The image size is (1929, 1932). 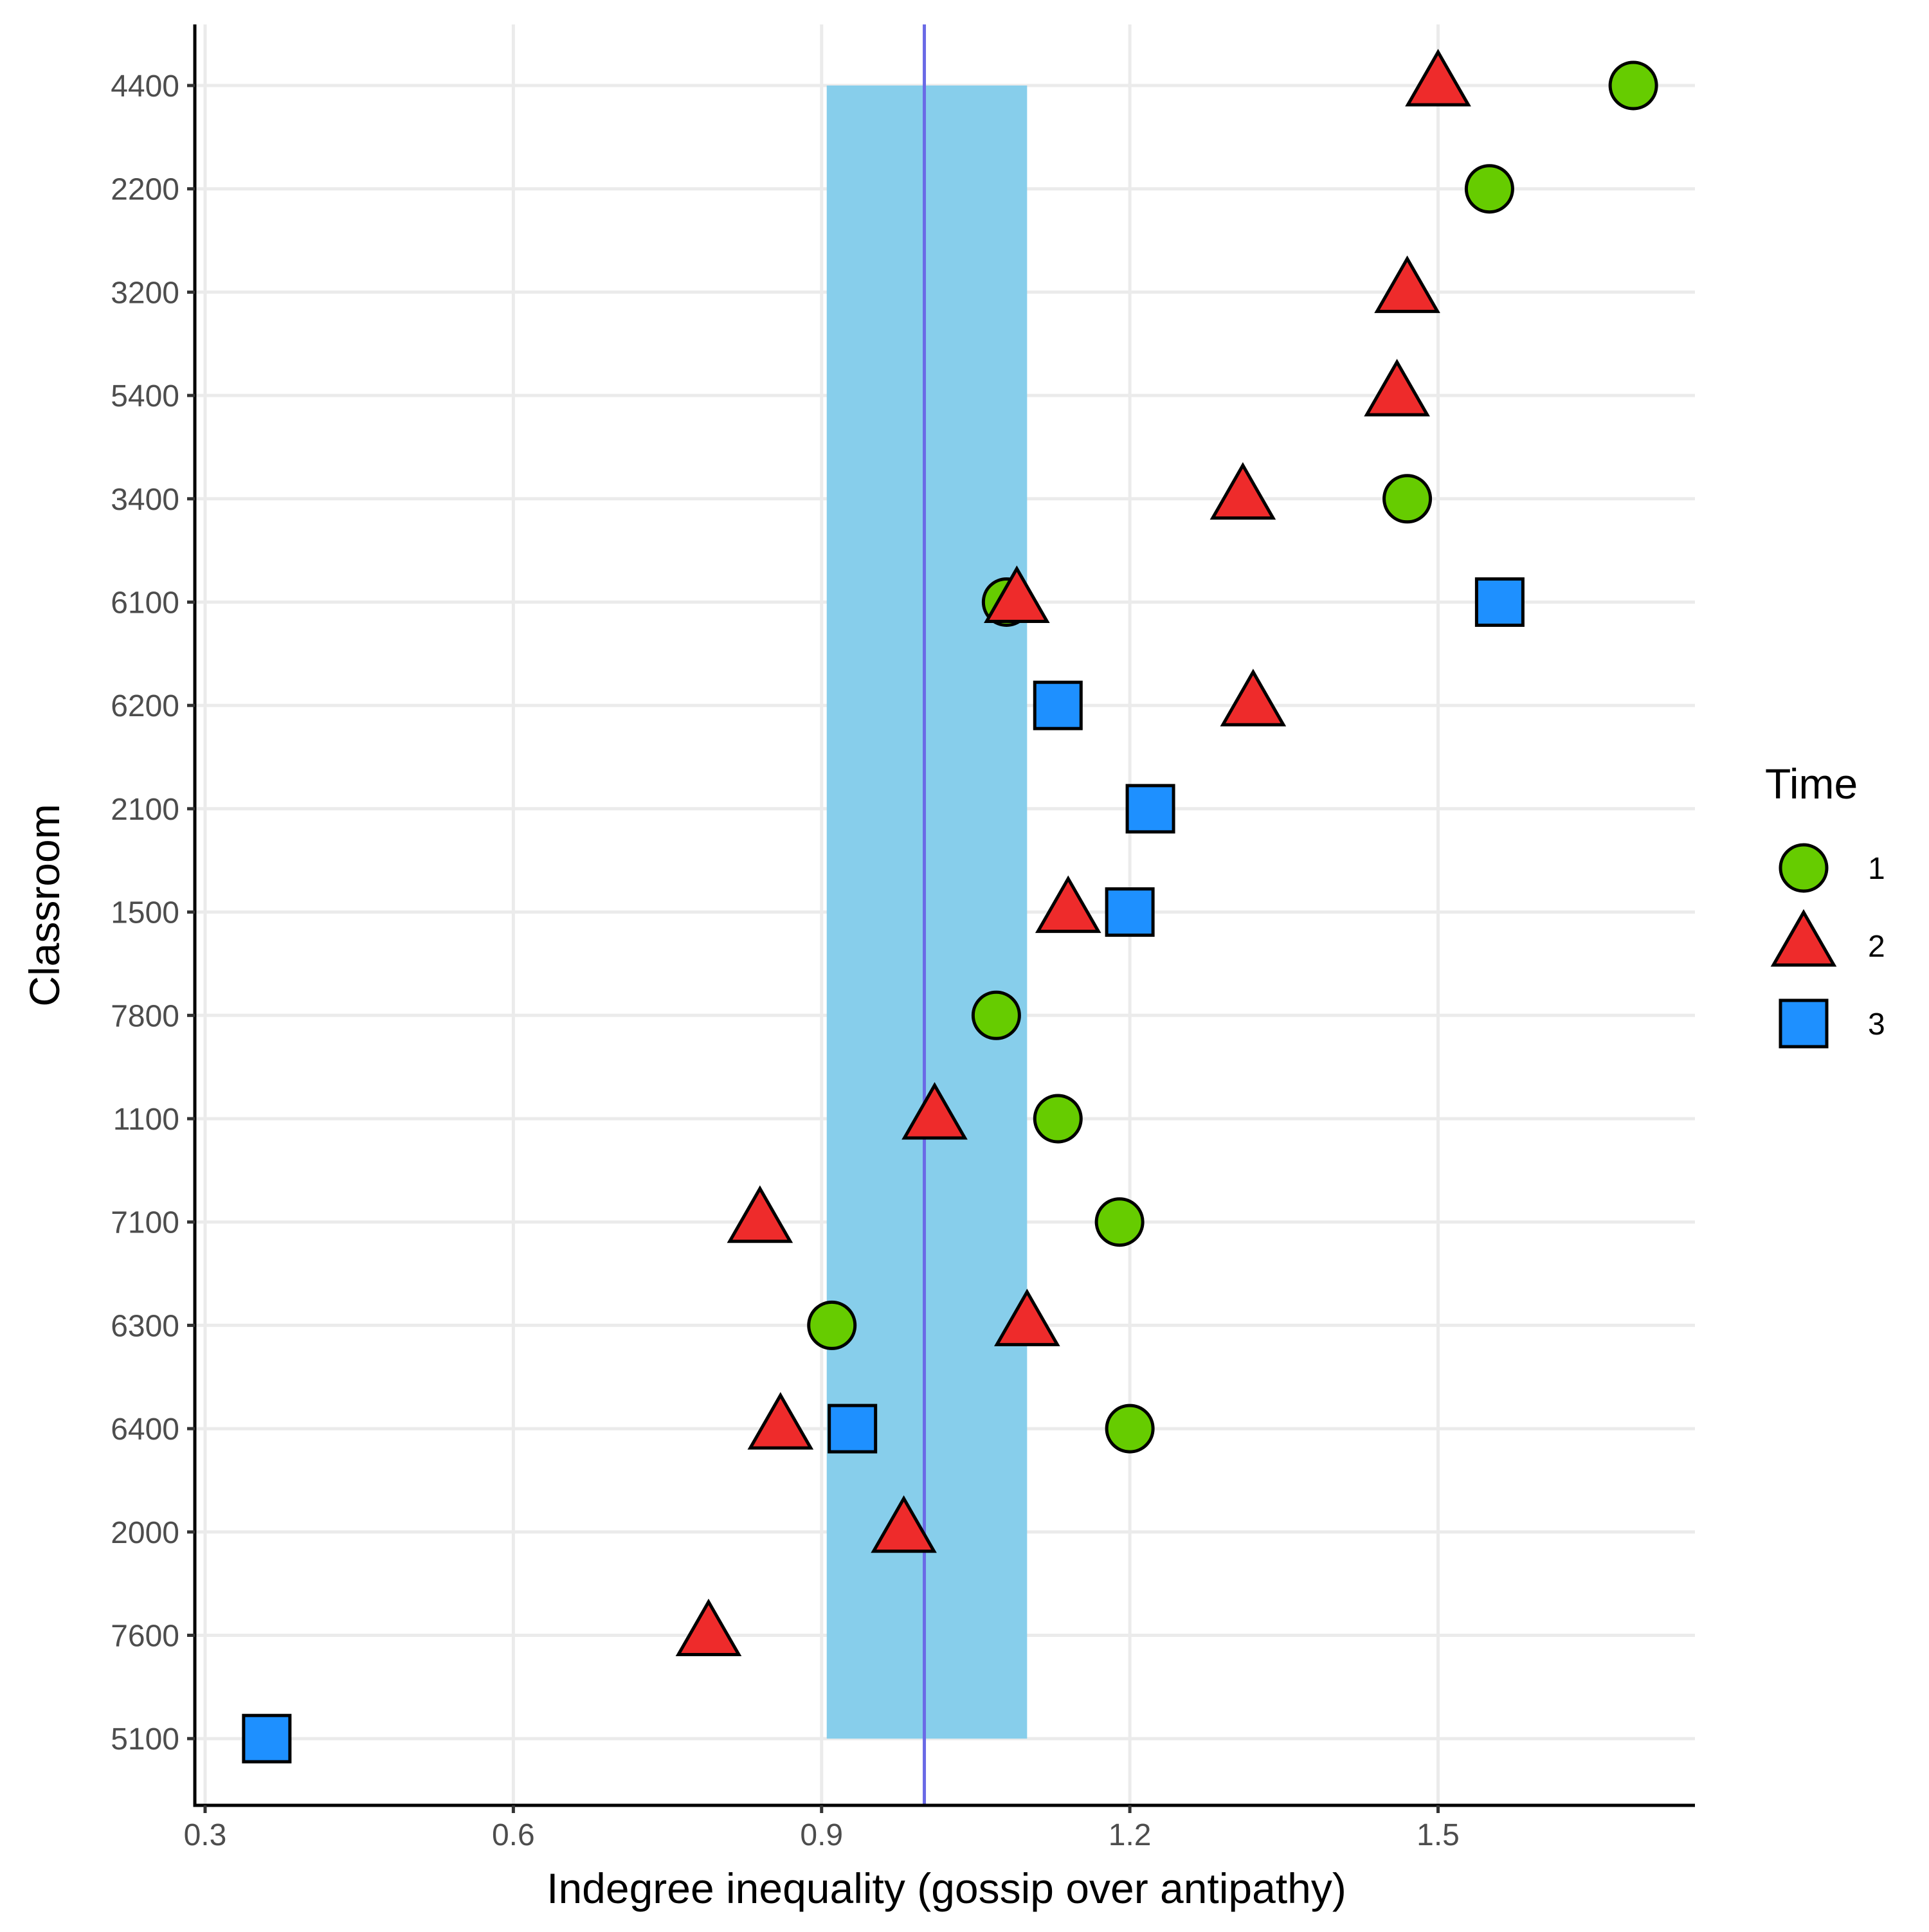 I want to click on y-tick-label-7800: 7800, so click(x=145, y=1016).